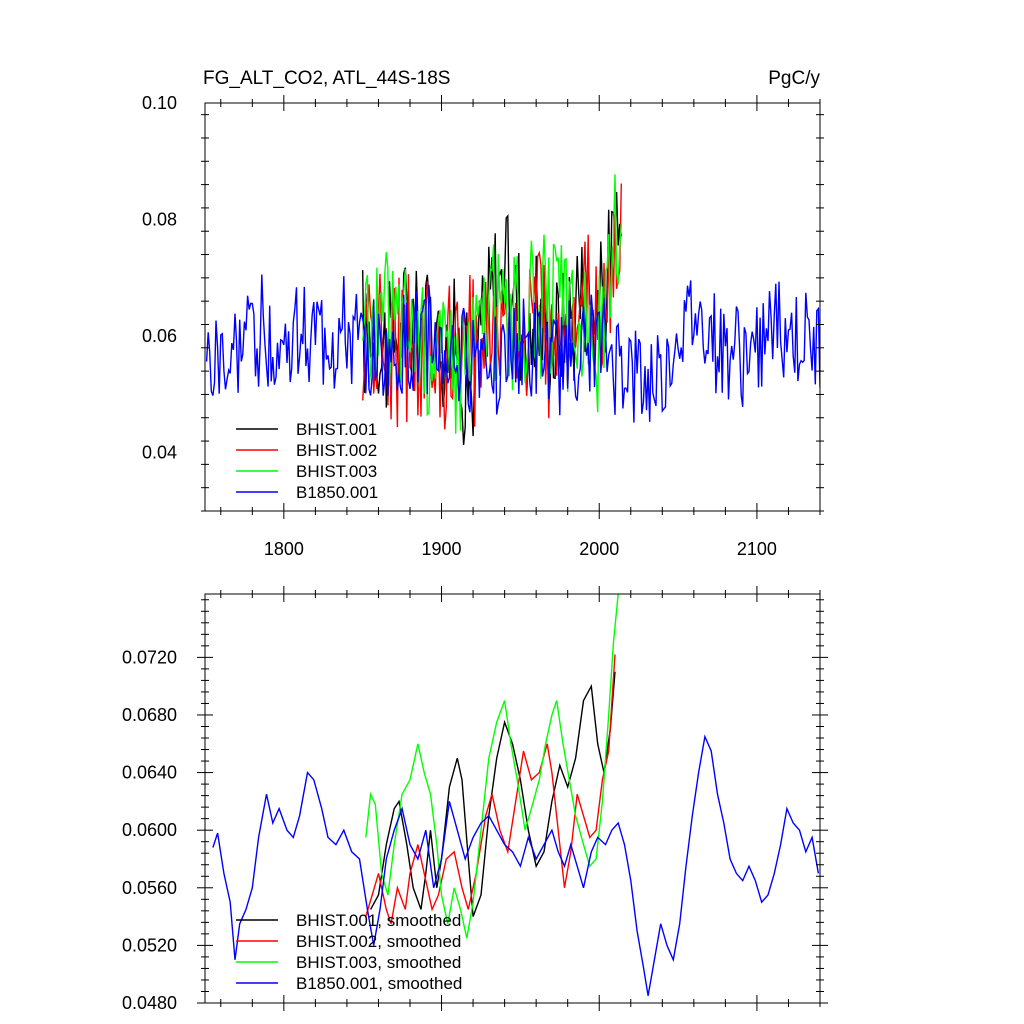 The height and width of the screenshot is (1024, 1024). Describe the element at coordinates (149, 945) in the screenshot. I see `y-tick-label: 0.0520` at that location.